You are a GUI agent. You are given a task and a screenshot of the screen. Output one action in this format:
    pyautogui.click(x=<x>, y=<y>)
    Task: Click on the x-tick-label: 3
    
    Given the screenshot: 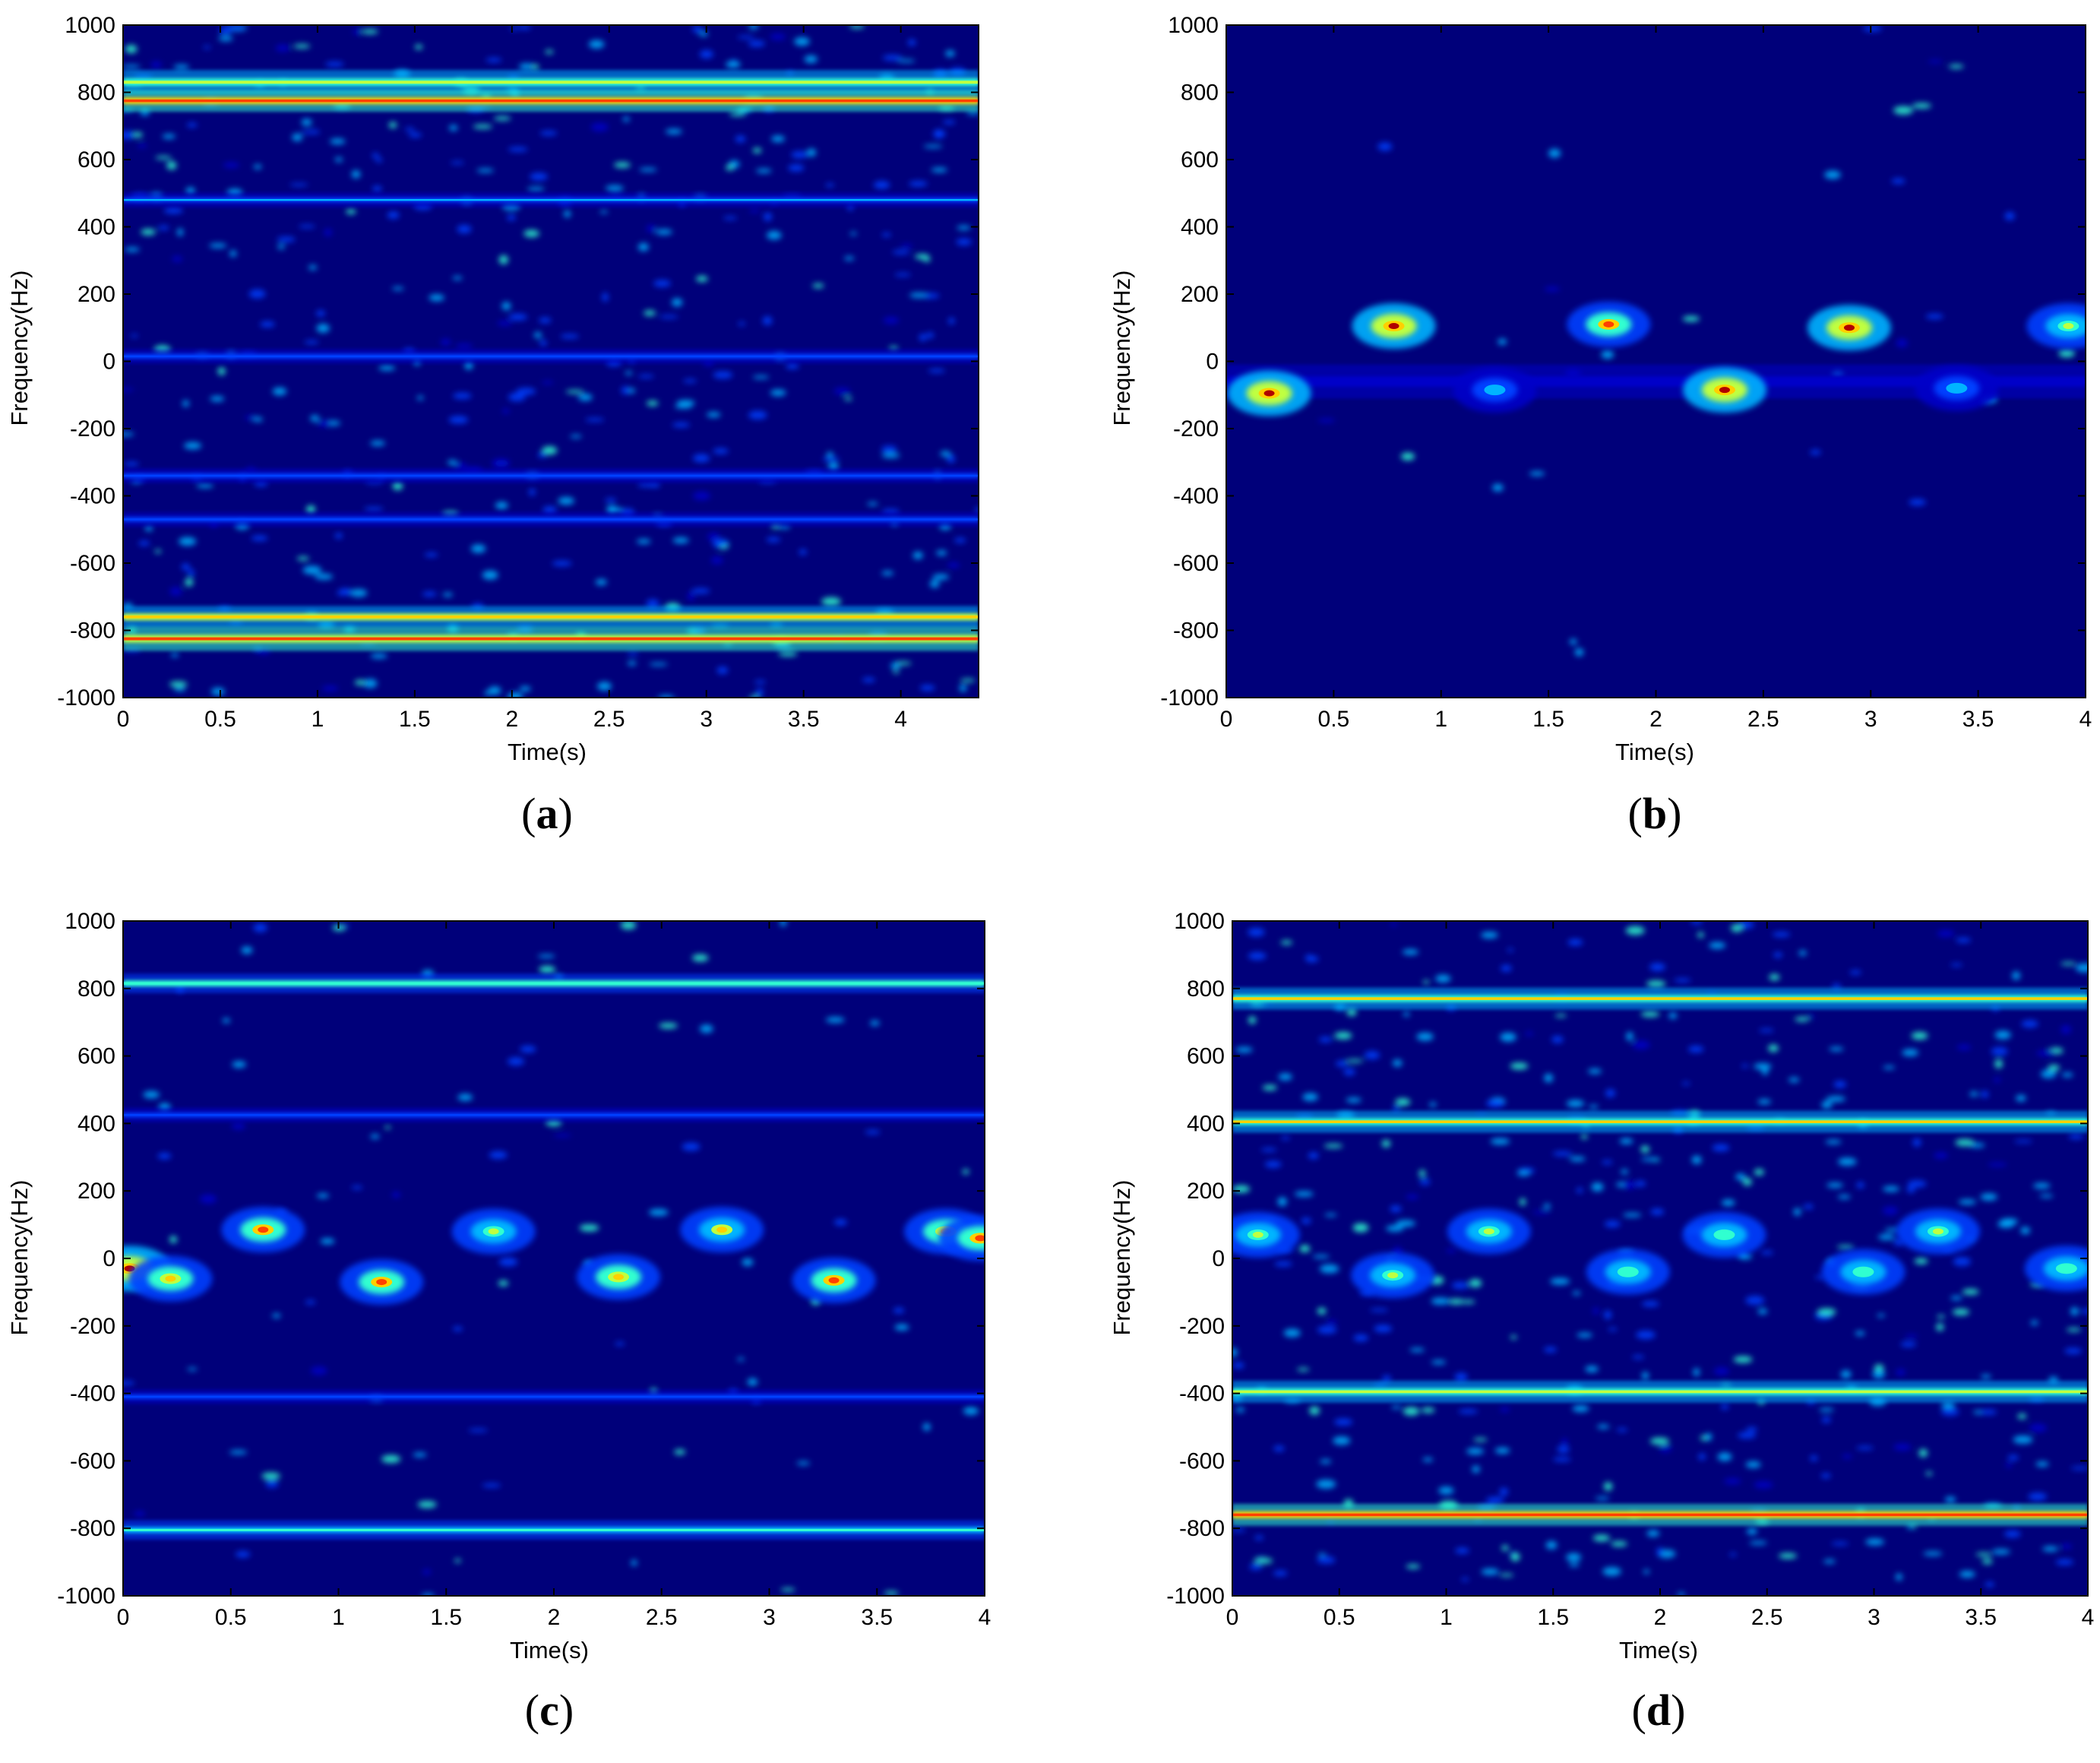 What is the action you would take?
    pyautogui.click(x=706, y=720)
    